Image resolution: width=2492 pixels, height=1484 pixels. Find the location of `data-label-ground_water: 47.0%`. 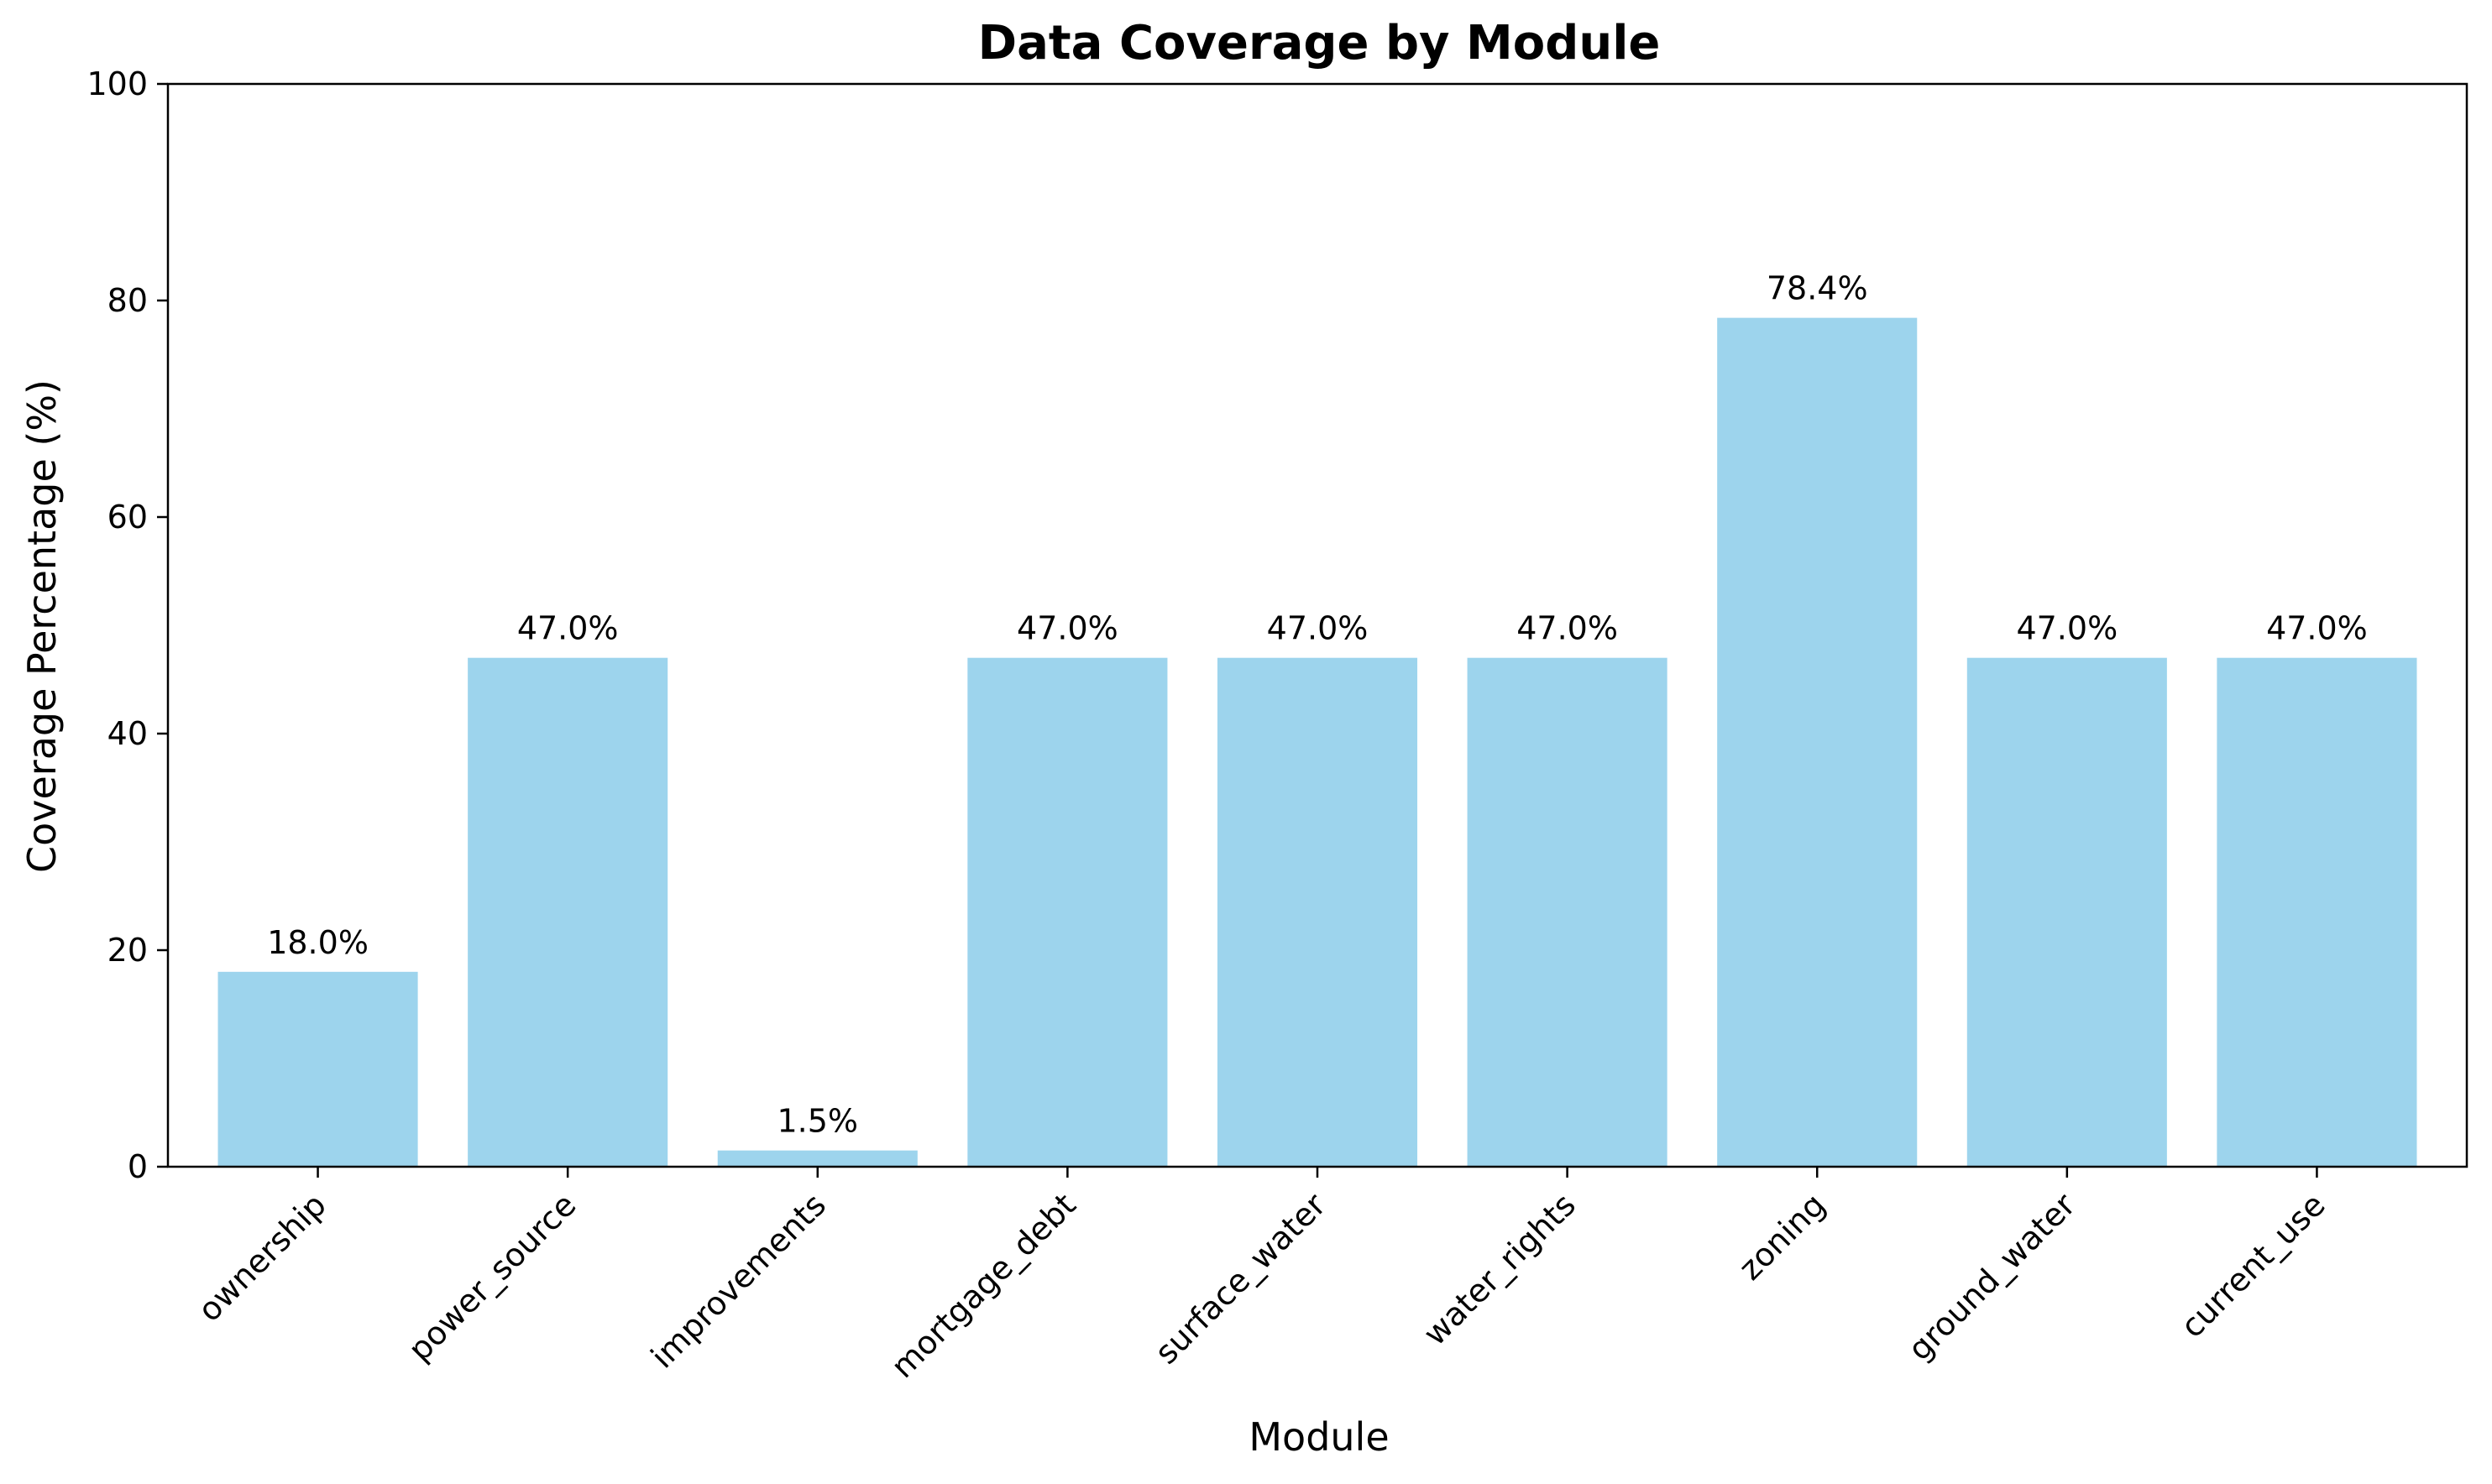

data-label-ground_water: 47.0% is located at coordinates (2067, 628).